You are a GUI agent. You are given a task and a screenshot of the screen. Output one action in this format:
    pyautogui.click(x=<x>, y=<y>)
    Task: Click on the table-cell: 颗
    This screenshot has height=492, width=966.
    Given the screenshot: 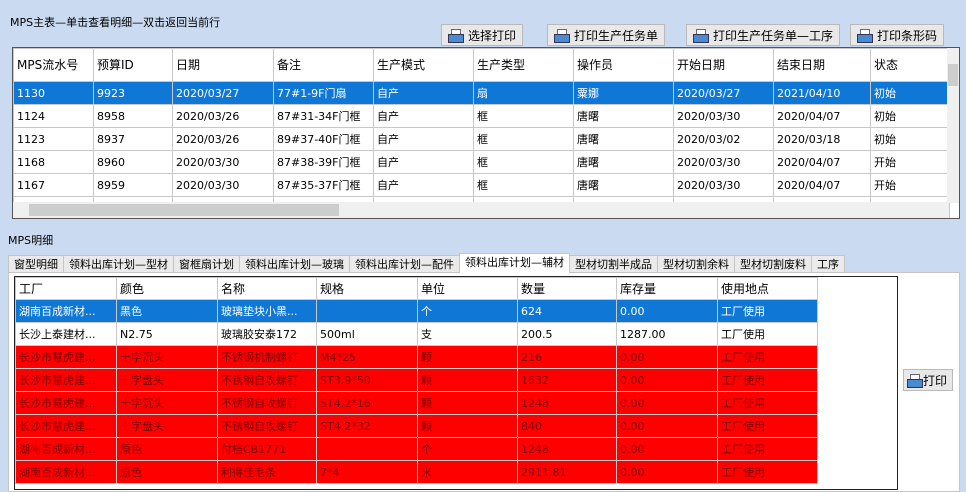 What is the action you would take?
    pyautogui.click(x=467, y=357)
    